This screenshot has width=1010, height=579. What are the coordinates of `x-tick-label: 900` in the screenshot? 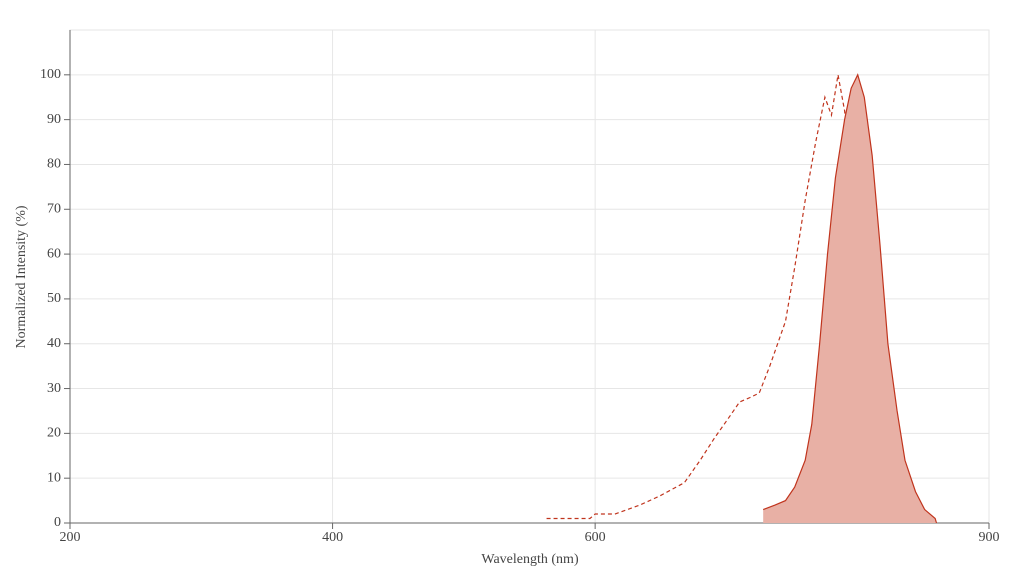 It's located at (989, 537).